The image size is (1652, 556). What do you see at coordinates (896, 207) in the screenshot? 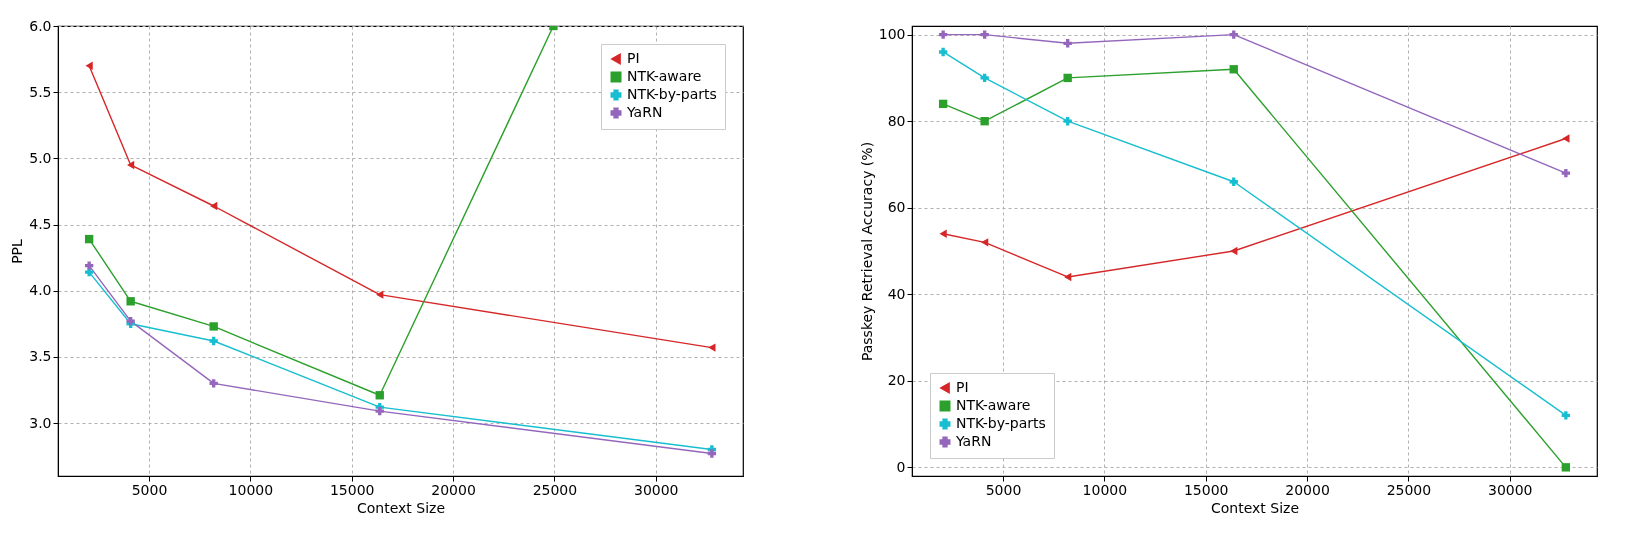
I see `y-tick-label: 60` at bounding box center [896, 207].